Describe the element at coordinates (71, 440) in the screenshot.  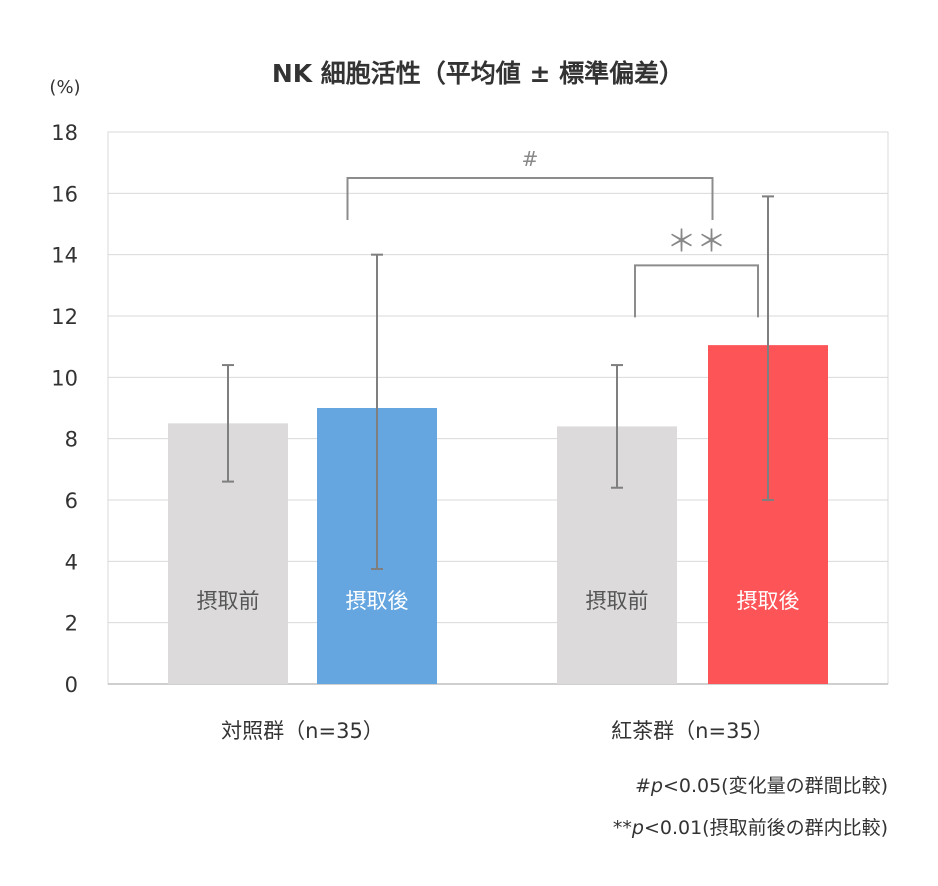
I see `y-tick-label: 8` at that location.